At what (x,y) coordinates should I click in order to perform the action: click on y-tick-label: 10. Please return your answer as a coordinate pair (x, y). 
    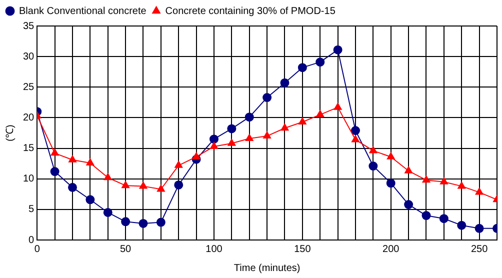
    Looking at the image, I should click on (29, 179).